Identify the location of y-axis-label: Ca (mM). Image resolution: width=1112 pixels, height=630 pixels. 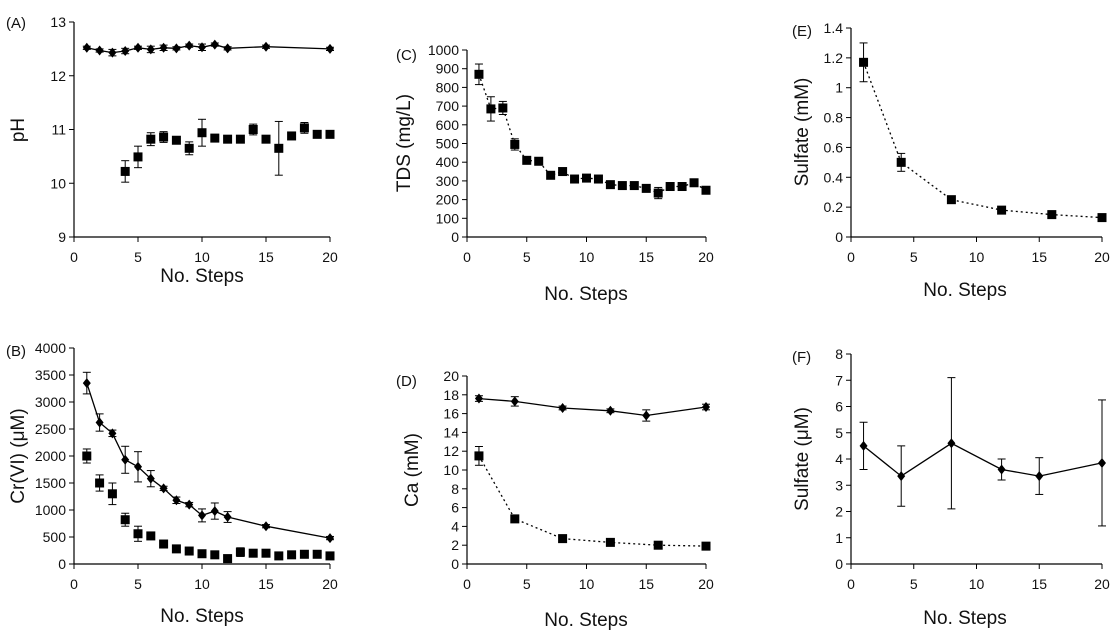
(412, 470).